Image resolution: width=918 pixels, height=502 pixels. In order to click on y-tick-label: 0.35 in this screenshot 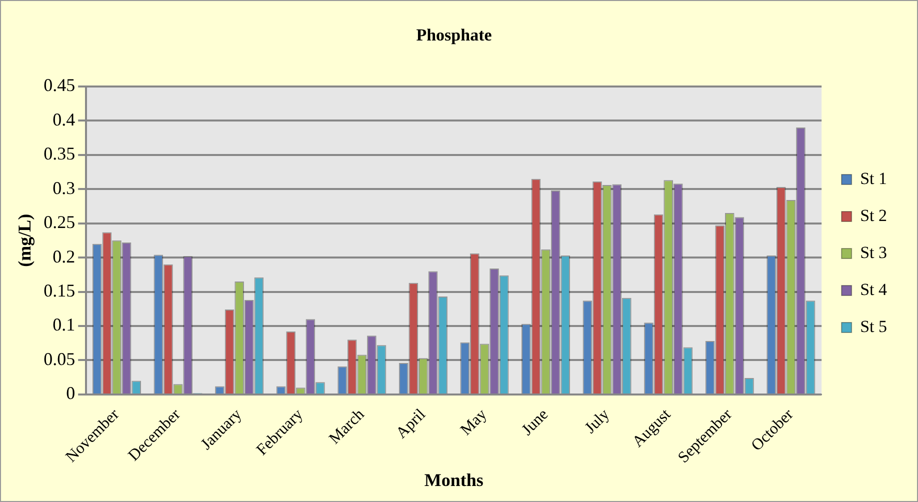, I will do `click(60, 154)`.